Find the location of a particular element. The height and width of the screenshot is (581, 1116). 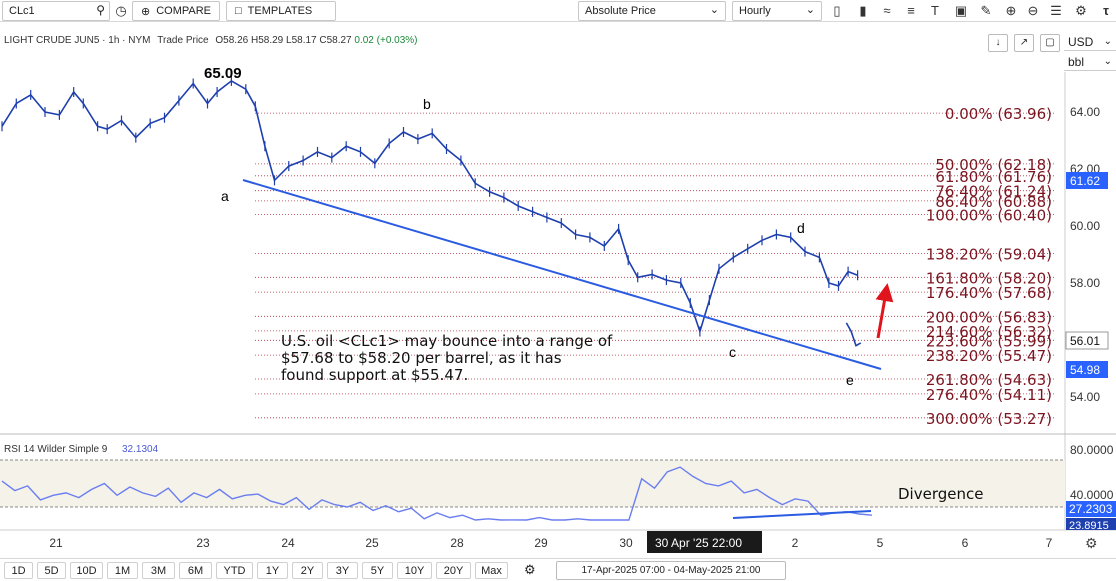

templates-button: □ TEMPLATES is located at coordinates (281, 11).